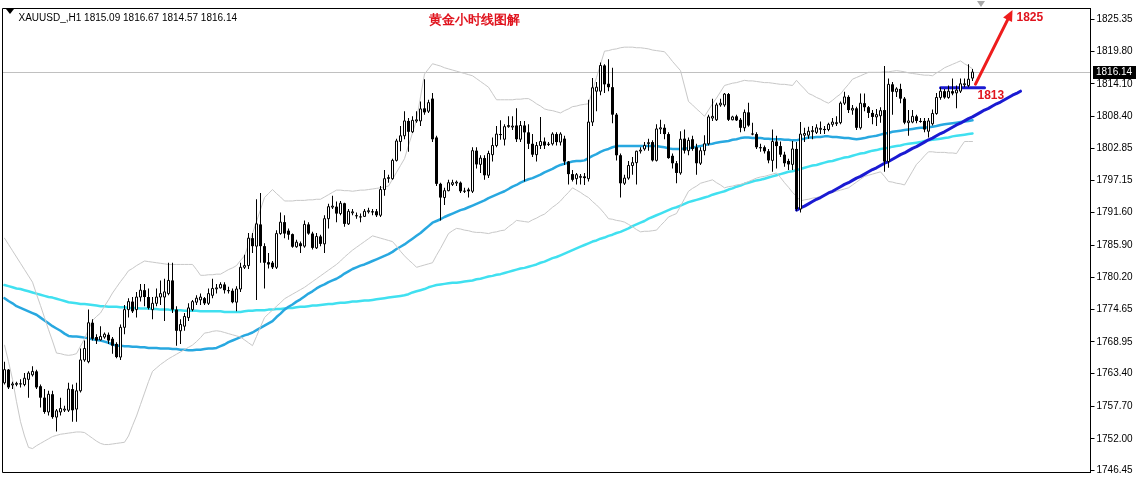 The image size is (1137, 480). I want to click on y-tick-label: 1814.10, so click(1115, 83).